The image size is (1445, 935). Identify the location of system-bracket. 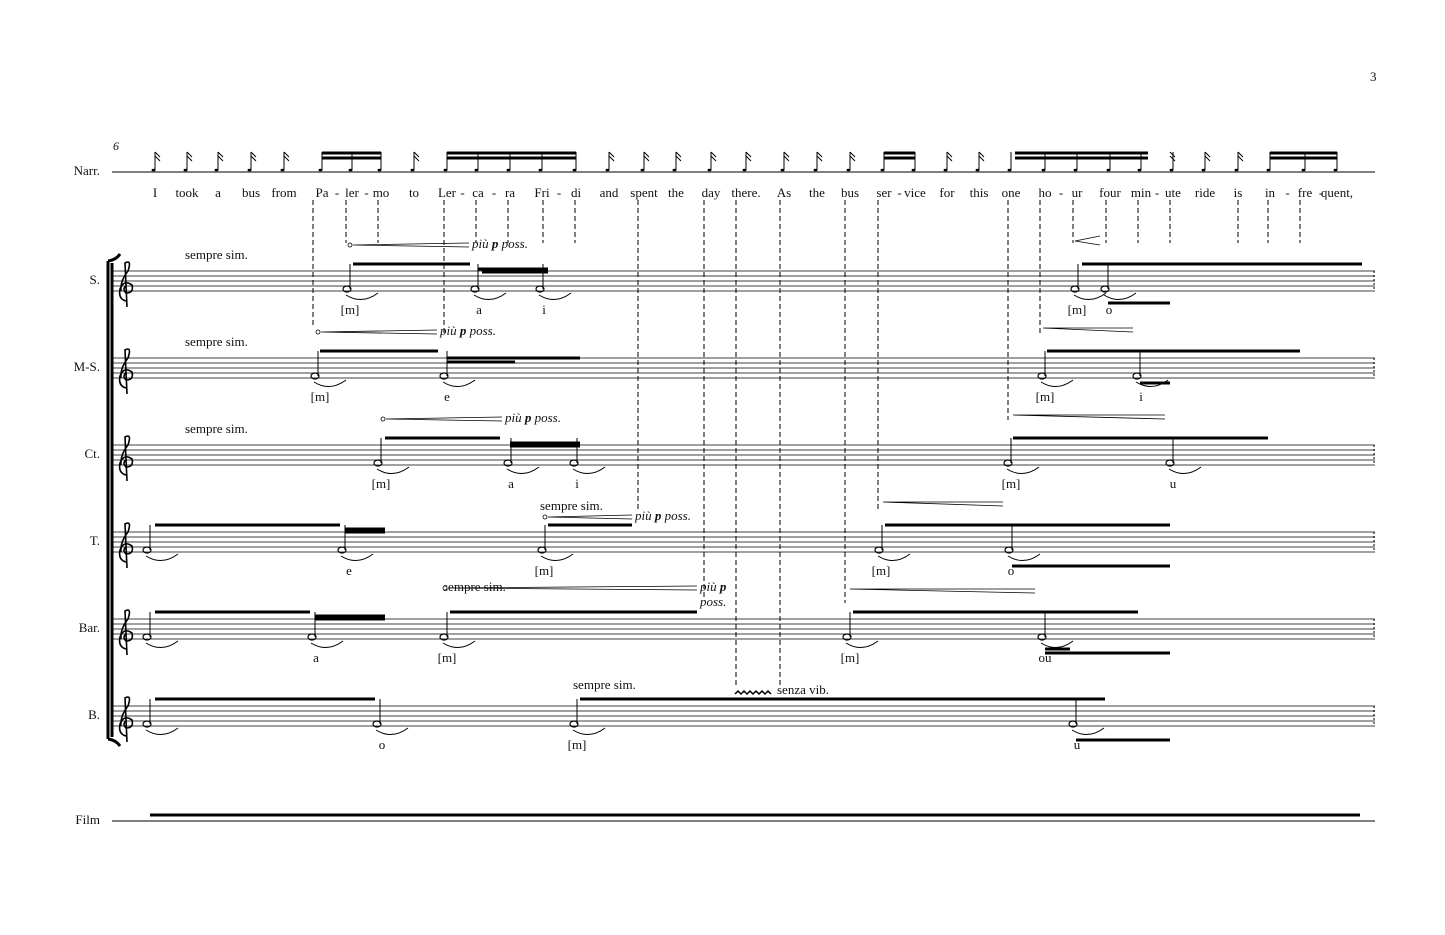
(114, 500).